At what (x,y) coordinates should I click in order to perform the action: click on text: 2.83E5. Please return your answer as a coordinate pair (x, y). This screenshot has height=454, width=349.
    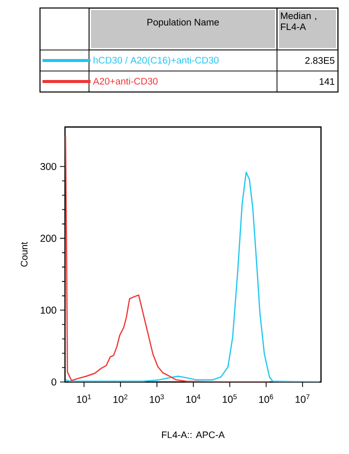
    Looking at the image, I should click on (319, 60).